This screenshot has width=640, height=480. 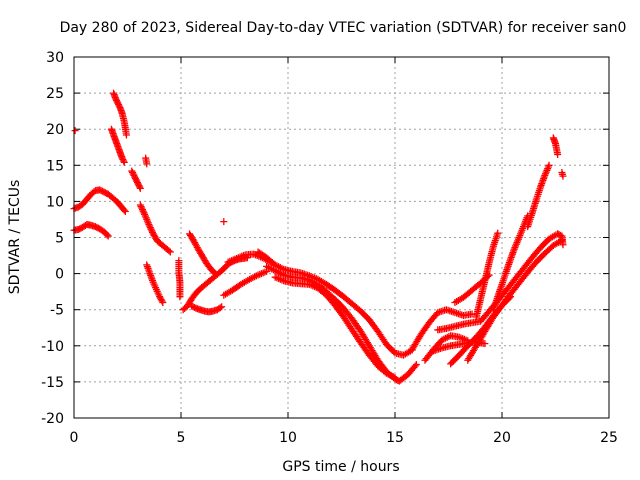 I want to click on x-tick-label: 0, so click(x=74, y=438).